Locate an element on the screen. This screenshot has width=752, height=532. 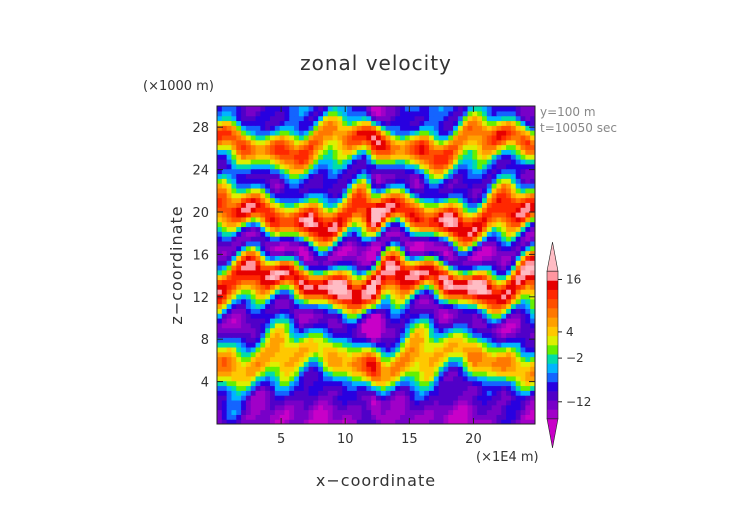
colorbar-segment is located at coordinates (552, 359).